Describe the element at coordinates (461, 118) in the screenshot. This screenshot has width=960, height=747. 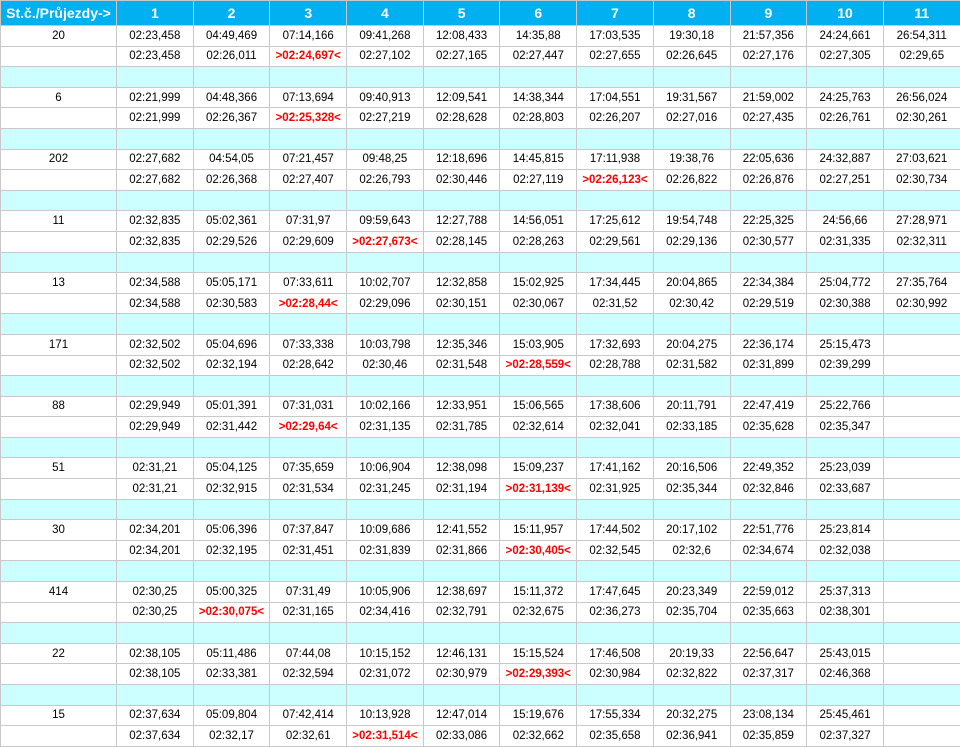
I see `lap-time: 02:28,628` at that location.